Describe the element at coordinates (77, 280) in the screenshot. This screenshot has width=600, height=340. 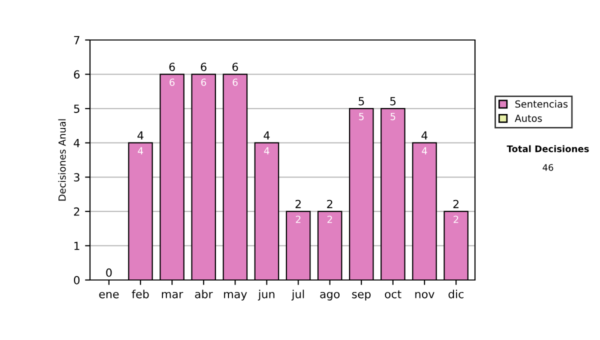
I see `y-tick-label: 0` at that location.